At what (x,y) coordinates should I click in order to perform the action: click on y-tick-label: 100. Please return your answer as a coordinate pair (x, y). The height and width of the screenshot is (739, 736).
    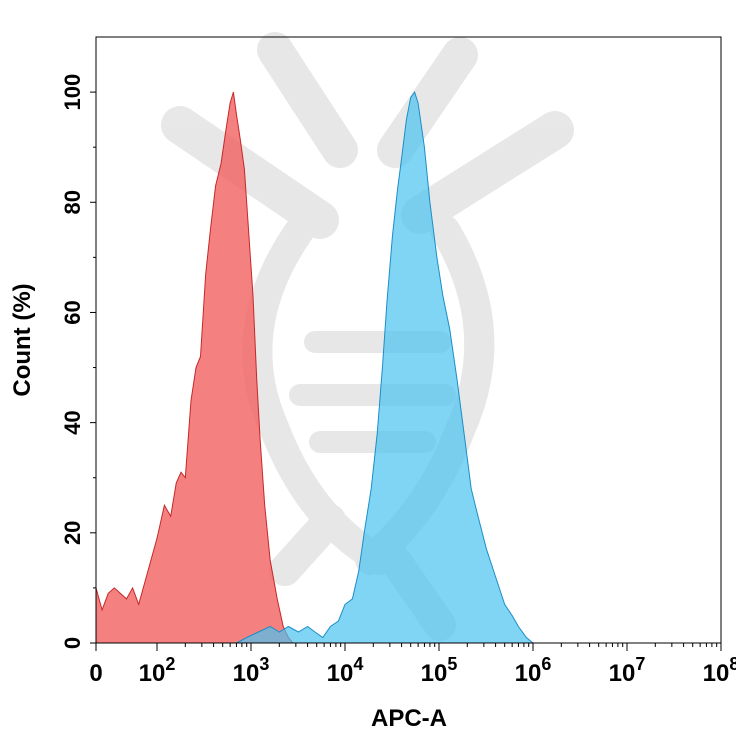
    Looking at the image, I should click on (72, 92).